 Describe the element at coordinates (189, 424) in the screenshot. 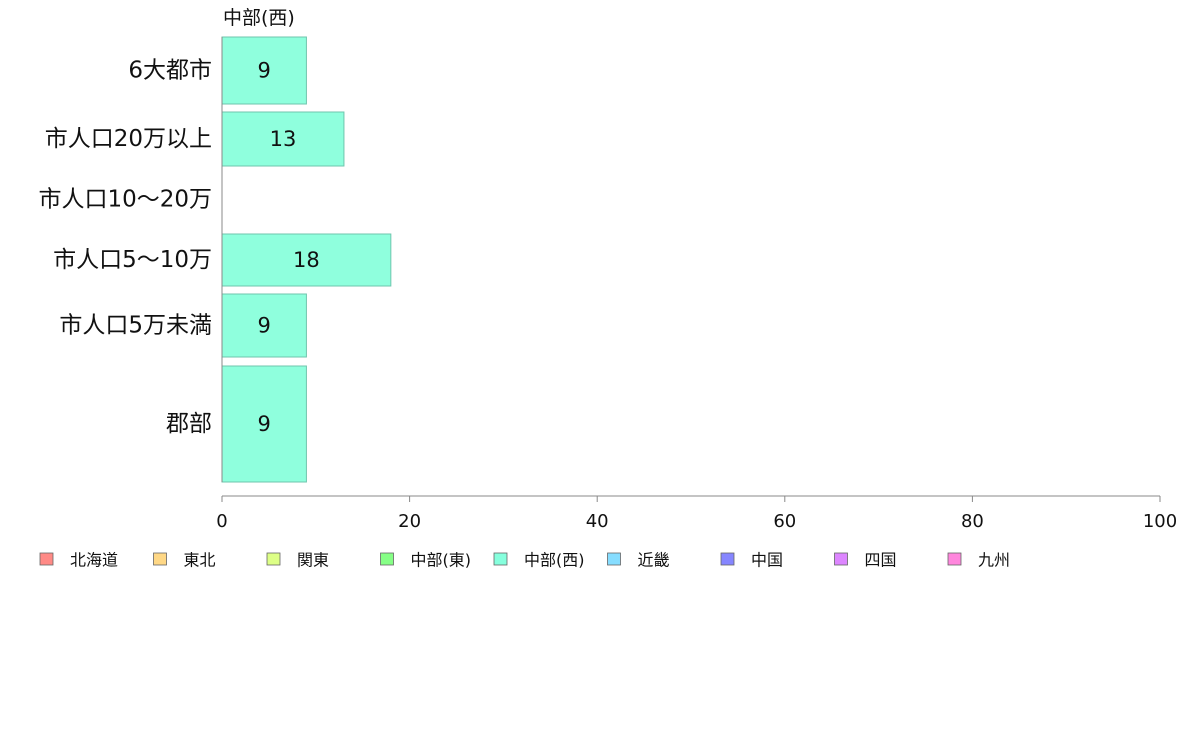

I see `category-label-5: 郡部` at that location.